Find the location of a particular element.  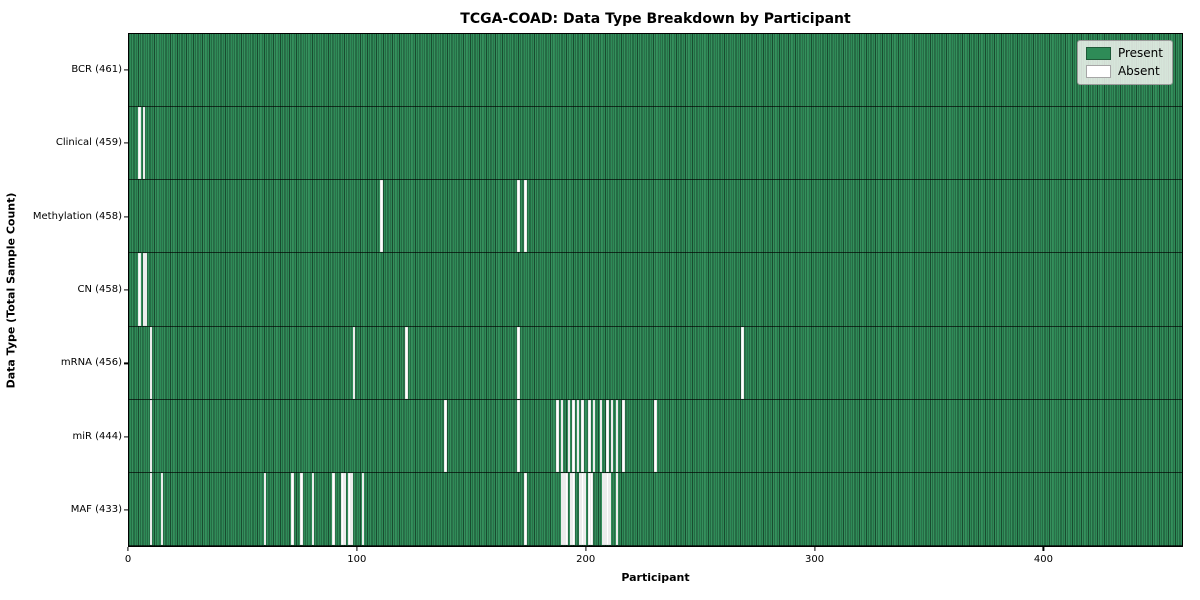

heatmap-row-bcr is located at coordinates (655, 71).